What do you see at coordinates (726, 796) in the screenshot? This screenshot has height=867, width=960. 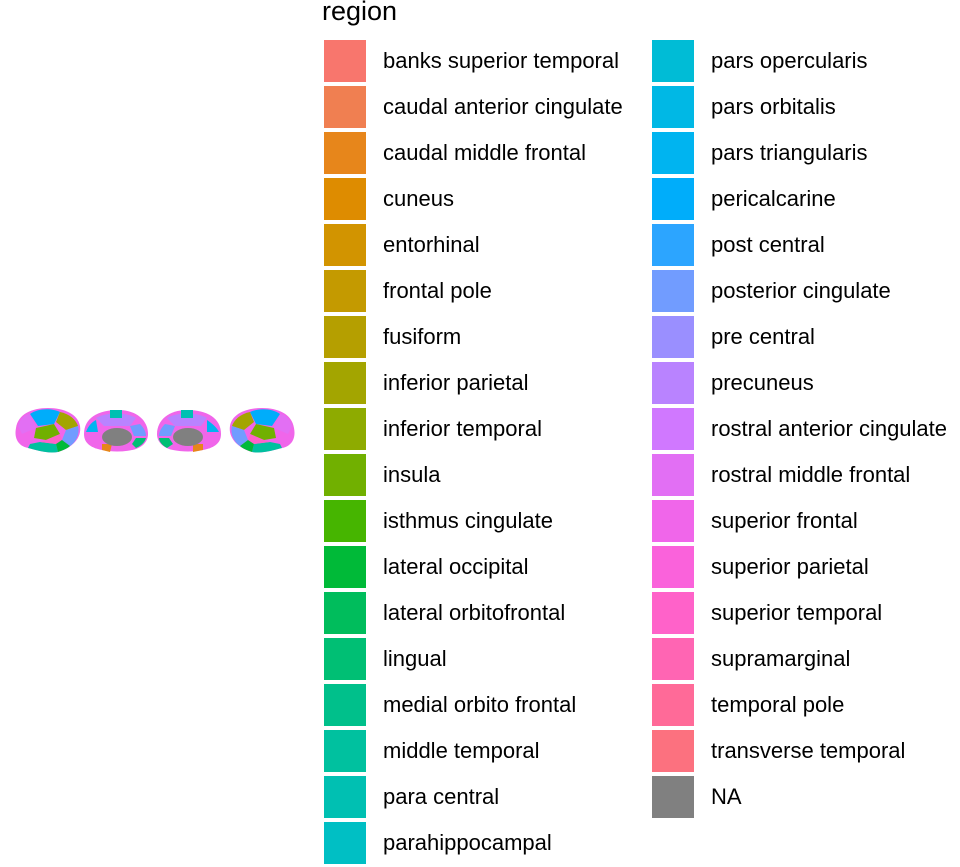 I see `legend-label: NA` at bounding box center [726, 796].